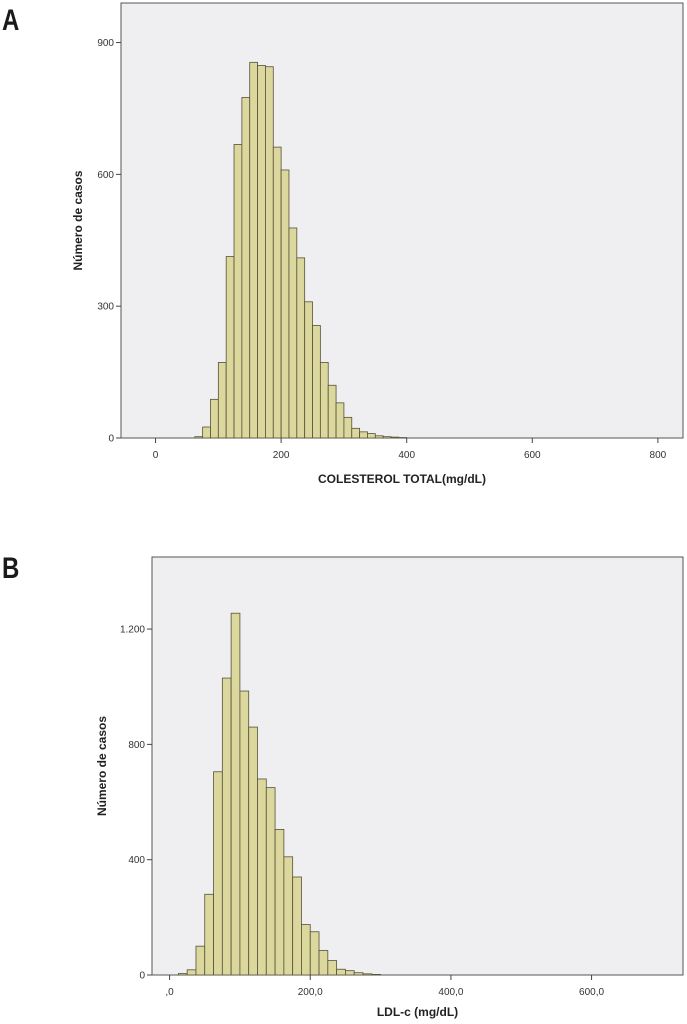  I want to click on y-tick-label: 300, so click(105, 307).